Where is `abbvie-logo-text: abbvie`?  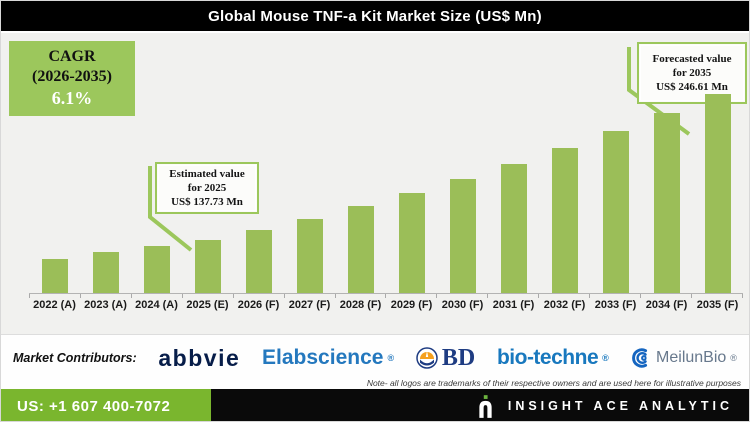 abbvie-logo-text: abbvie is located at coordinates (199, 357).